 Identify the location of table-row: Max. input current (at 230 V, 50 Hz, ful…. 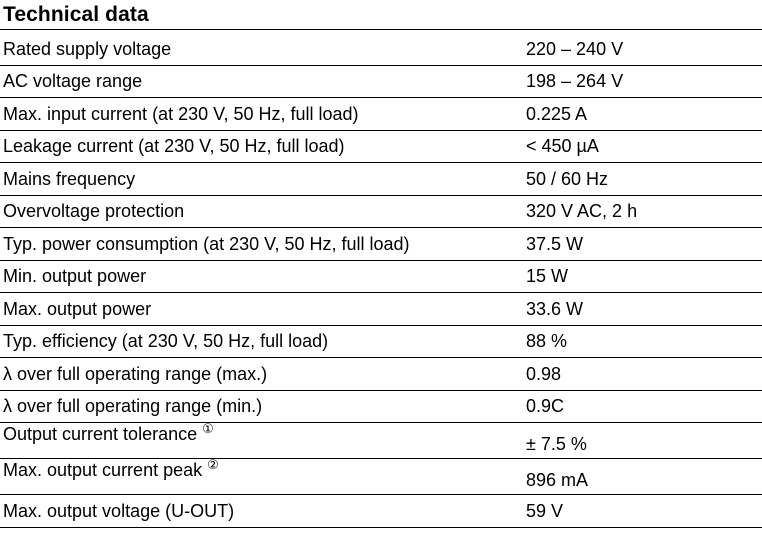
(381, 114).